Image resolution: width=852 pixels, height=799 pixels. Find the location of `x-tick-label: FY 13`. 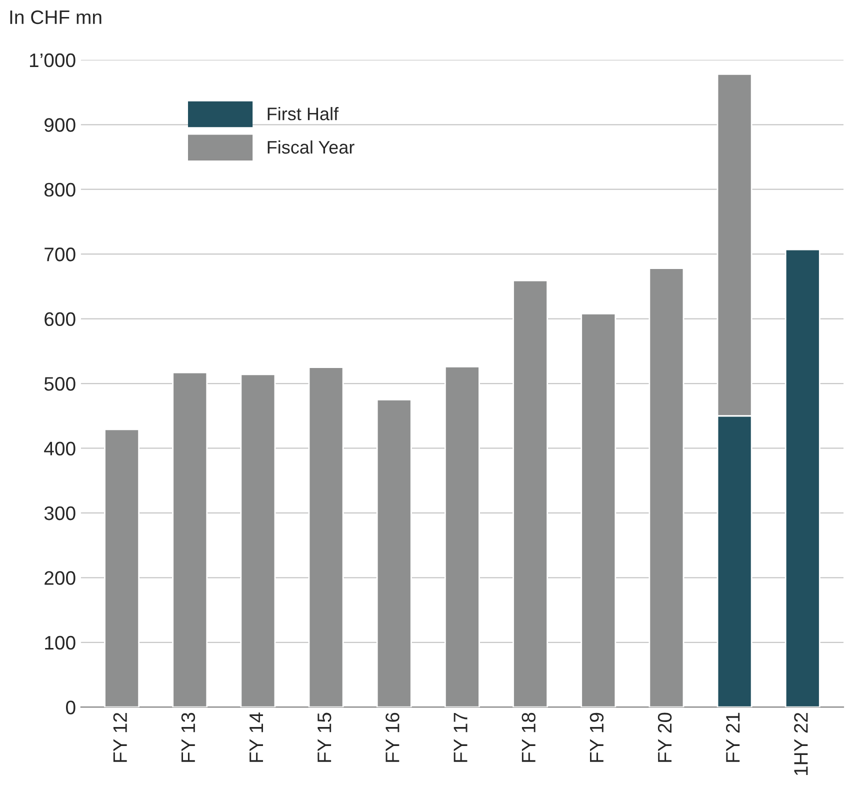

x-tick-label: FY 13 is located at coordinates (188, 737).